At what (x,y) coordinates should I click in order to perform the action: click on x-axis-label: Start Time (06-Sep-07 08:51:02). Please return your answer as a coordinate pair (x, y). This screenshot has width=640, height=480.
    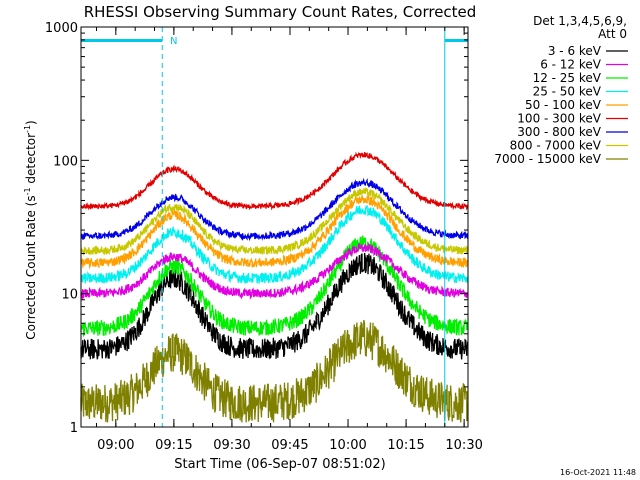
    Looking at the image, I should click on (279, 464).